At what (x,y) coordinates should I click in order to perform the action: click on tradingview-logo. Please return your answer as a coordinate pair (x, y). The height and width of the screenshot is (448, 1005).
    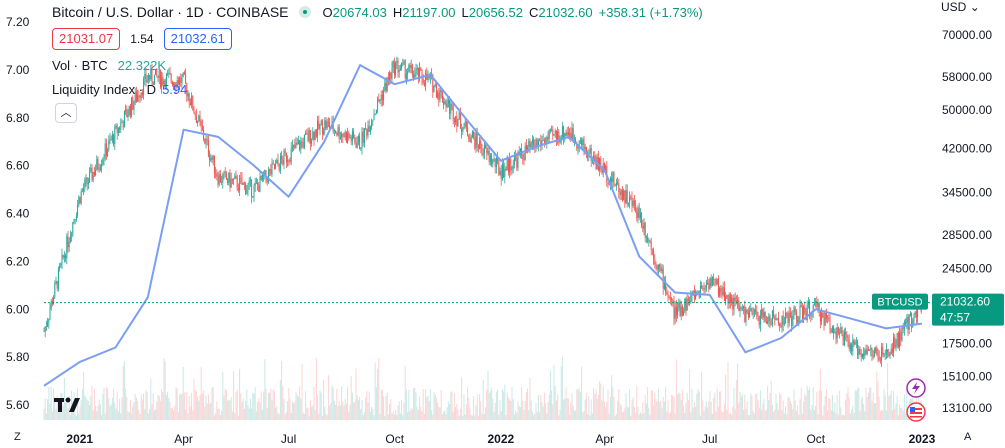
    Looking at the image, I should click on (67, 405).